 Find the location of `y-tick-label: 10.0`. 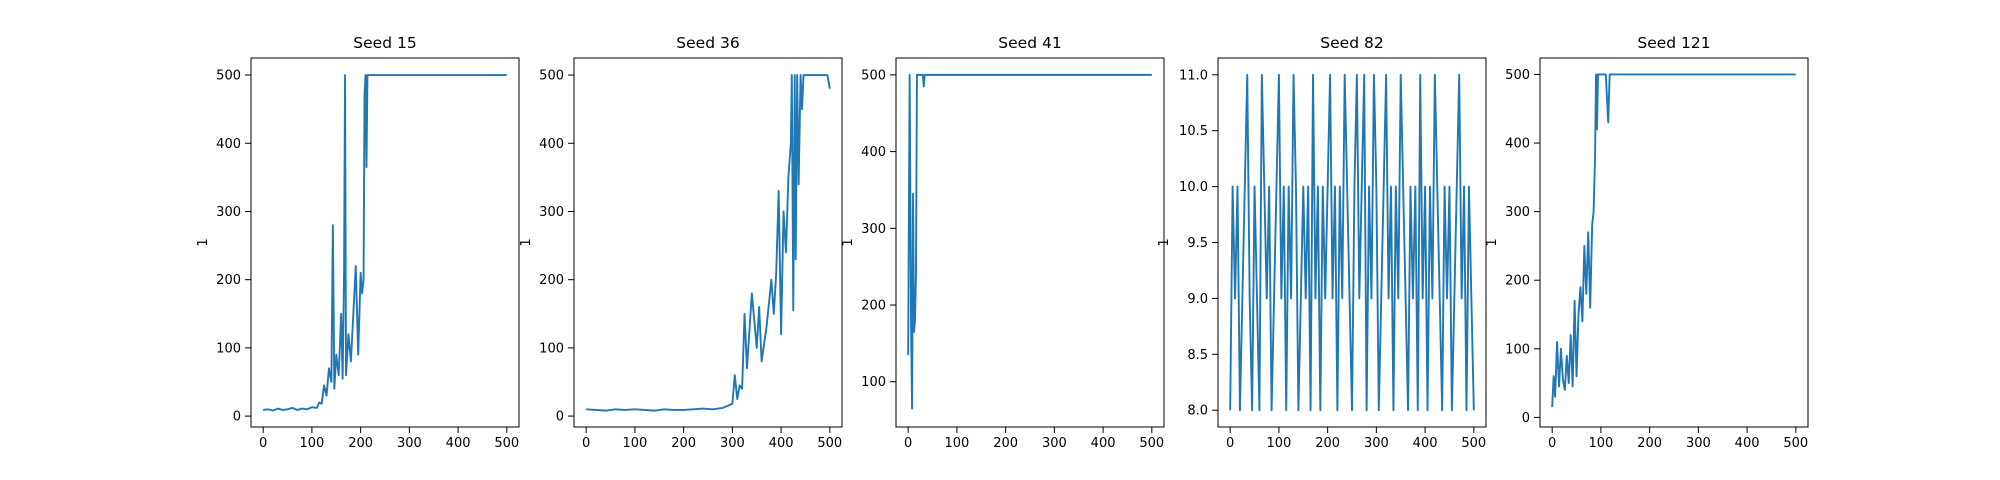

y-tick-label: 10.0 is located at coordinates (1193, 187).